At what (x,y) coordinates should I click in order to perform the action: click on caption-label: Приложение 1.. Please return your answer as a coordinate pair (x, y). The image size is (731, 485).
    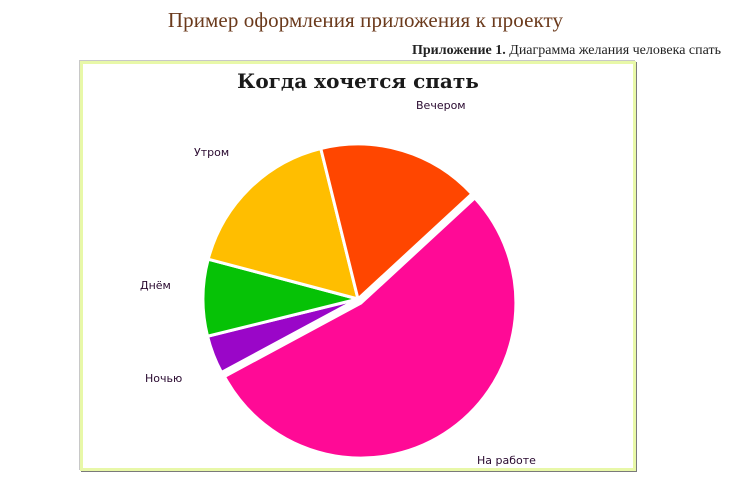
    Looking at the image, I should click on (458, 50).